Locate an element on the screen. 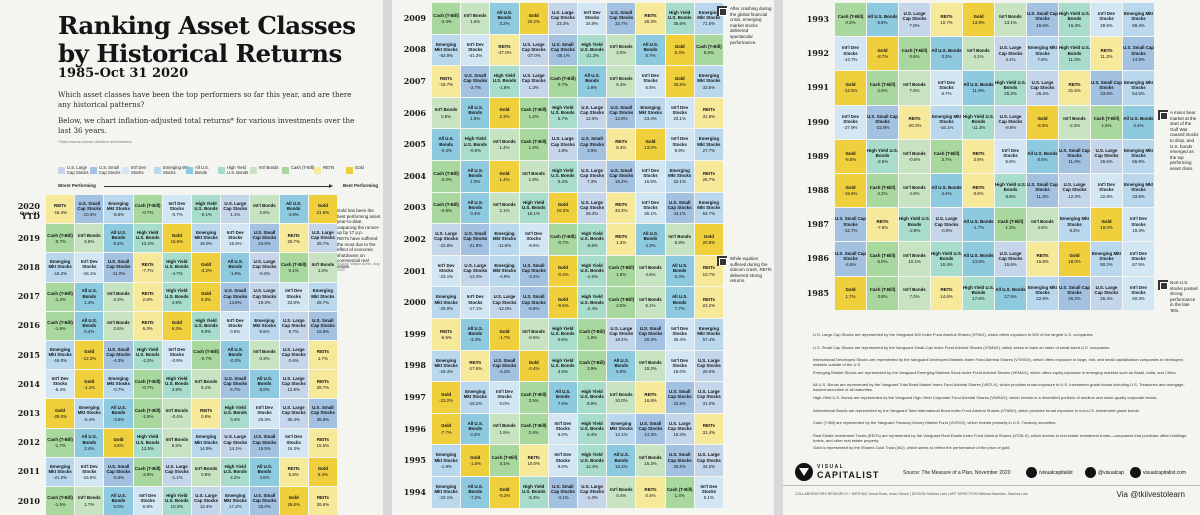 The image size is (1200, 515). return-cell-intb: Int'l Bonds 1.0% is located at coordinates (322, 267).